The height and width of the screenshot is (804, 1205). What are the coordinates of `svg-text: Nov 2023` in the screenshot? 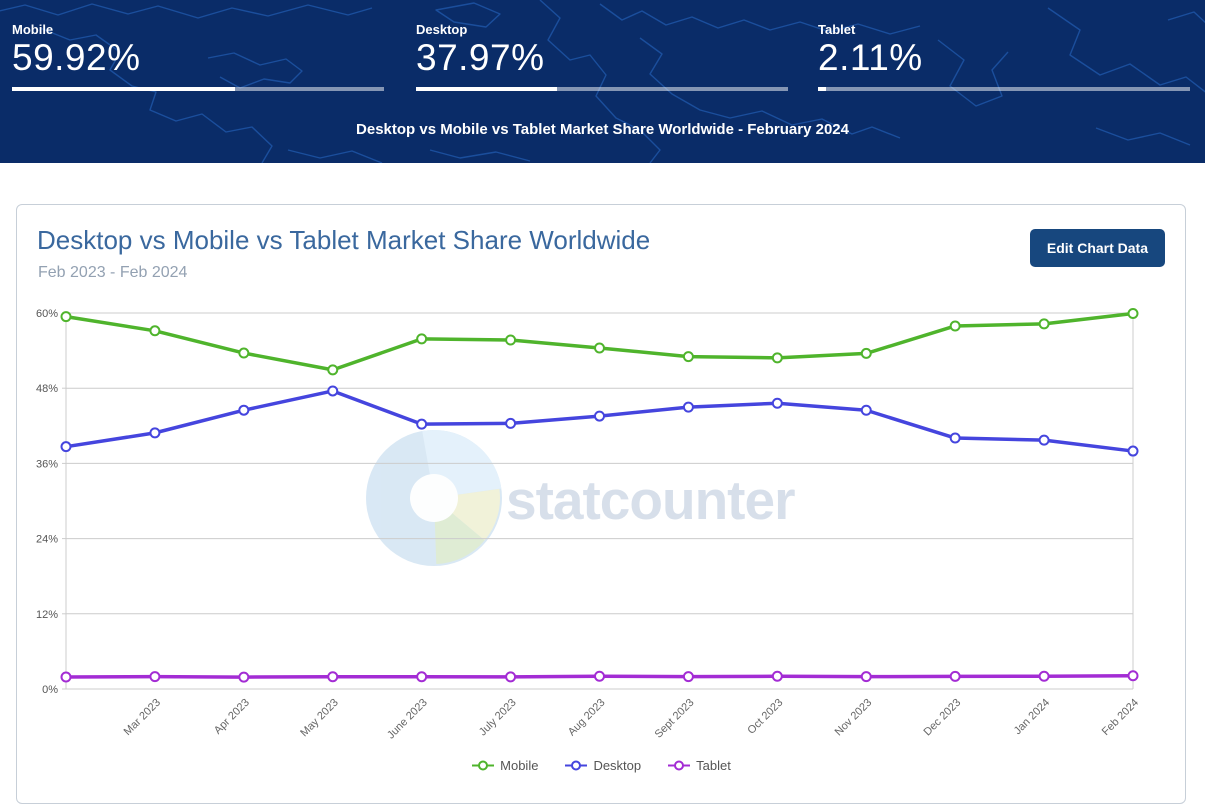 It's located at (854, 718).